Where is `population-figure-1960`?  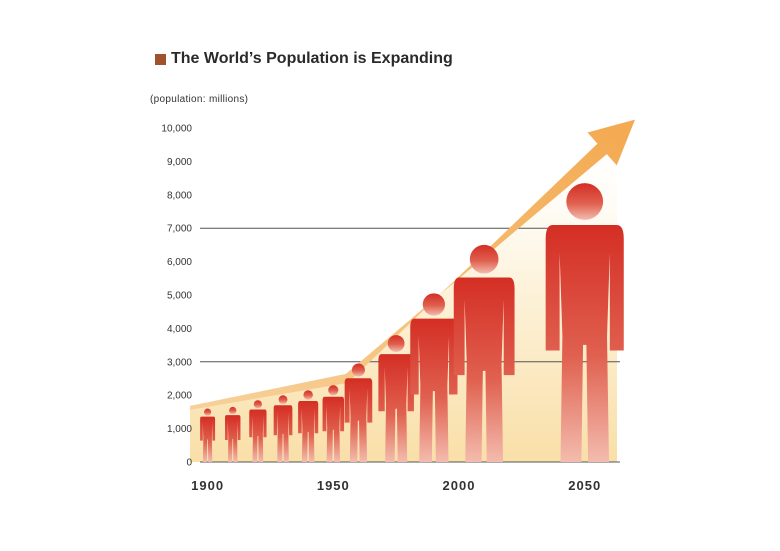 population-figure-1960 is located at coordinates (358, 412).